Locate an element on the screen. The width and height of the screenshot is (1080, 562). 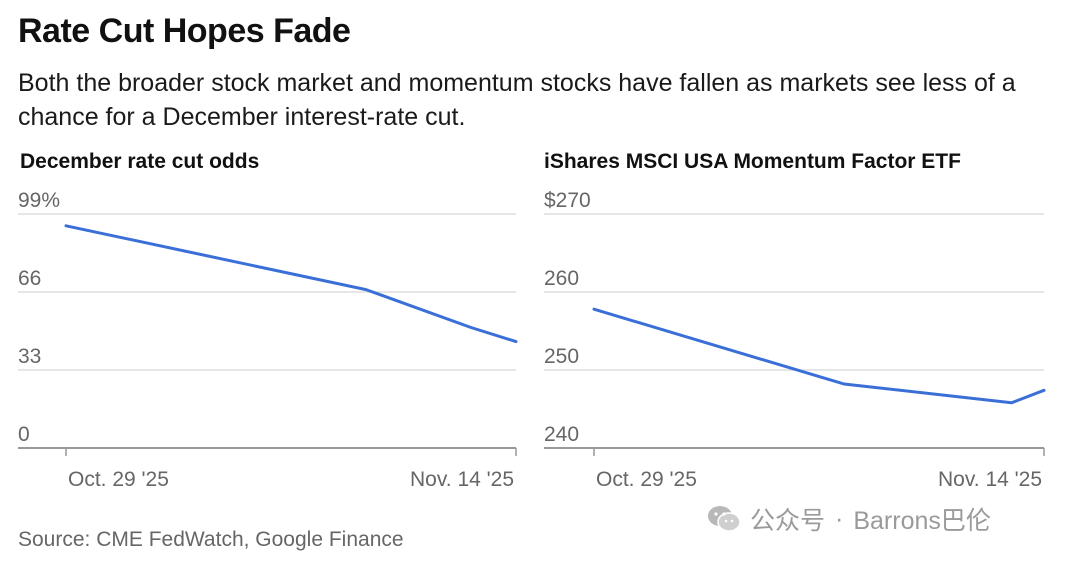
y-tick-label: 0 is located at coordinates (24, 434).